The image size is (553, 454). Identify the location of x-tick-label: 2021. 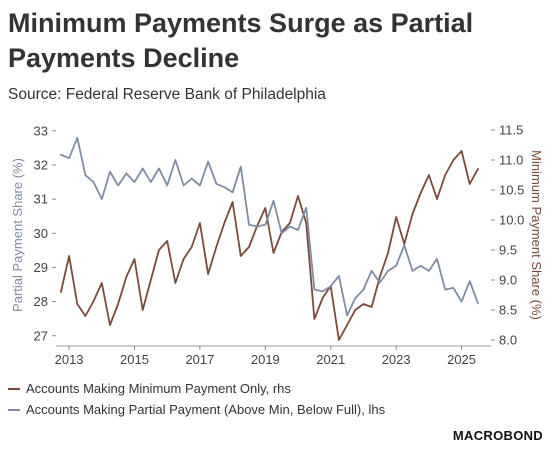
(330, 359).